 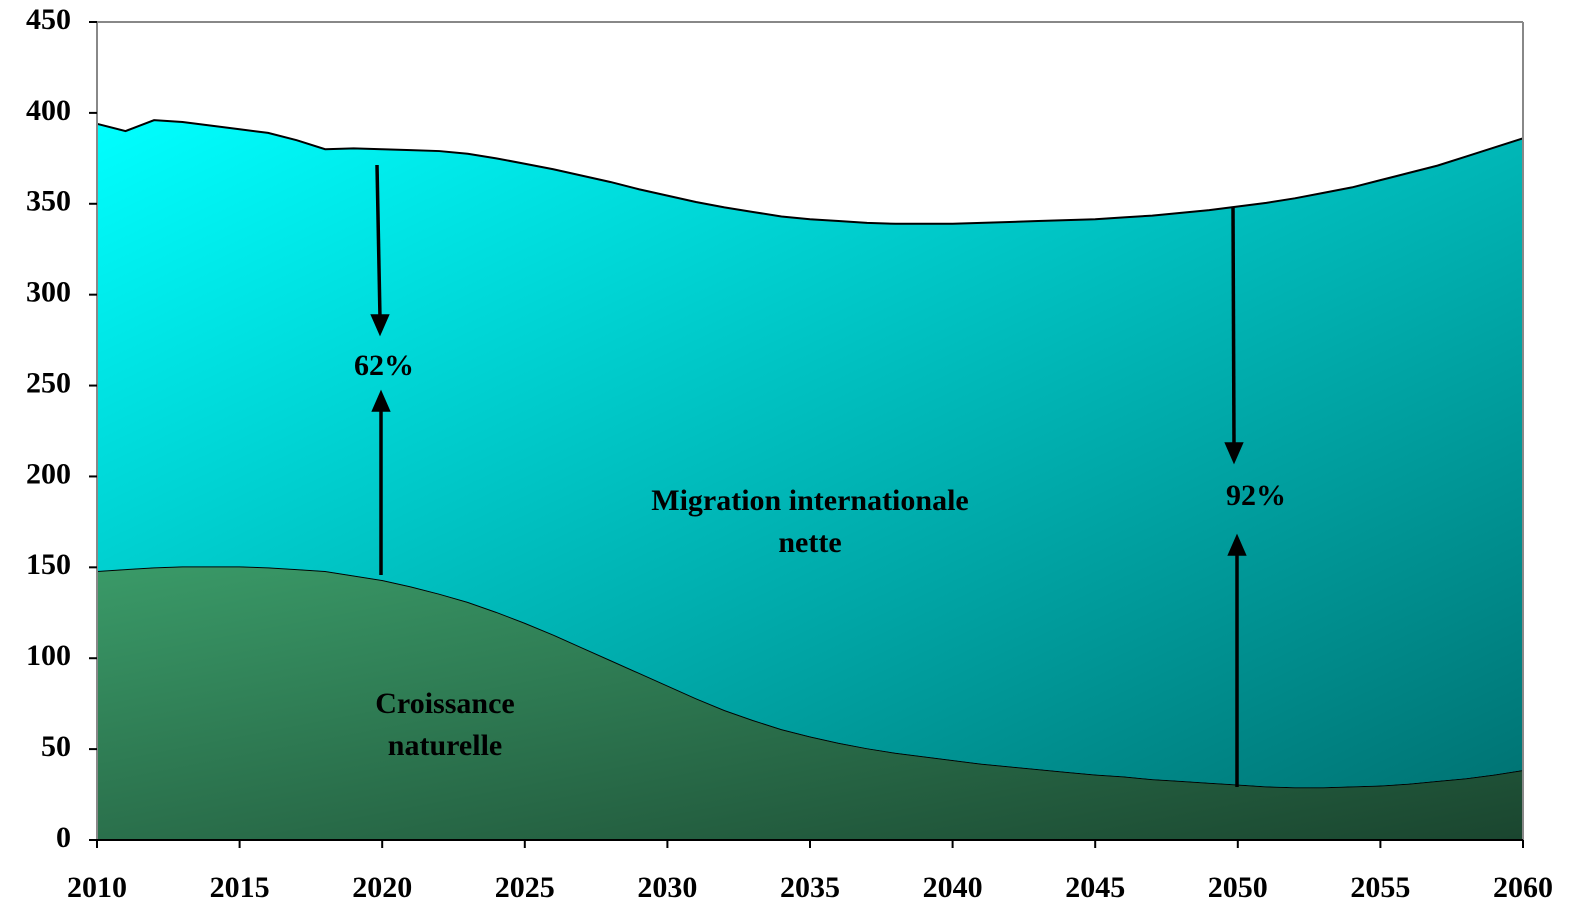 What do you see at coordinates (1095, 887) in the screenshot?
I see `x-tick-label: 2045` at bounding box center [1095, 887].